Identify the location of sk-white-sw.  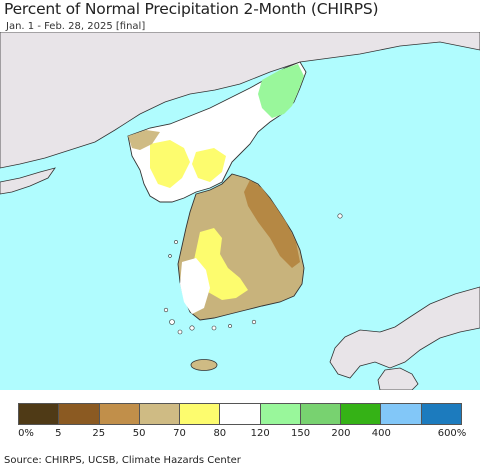
(195, 286).